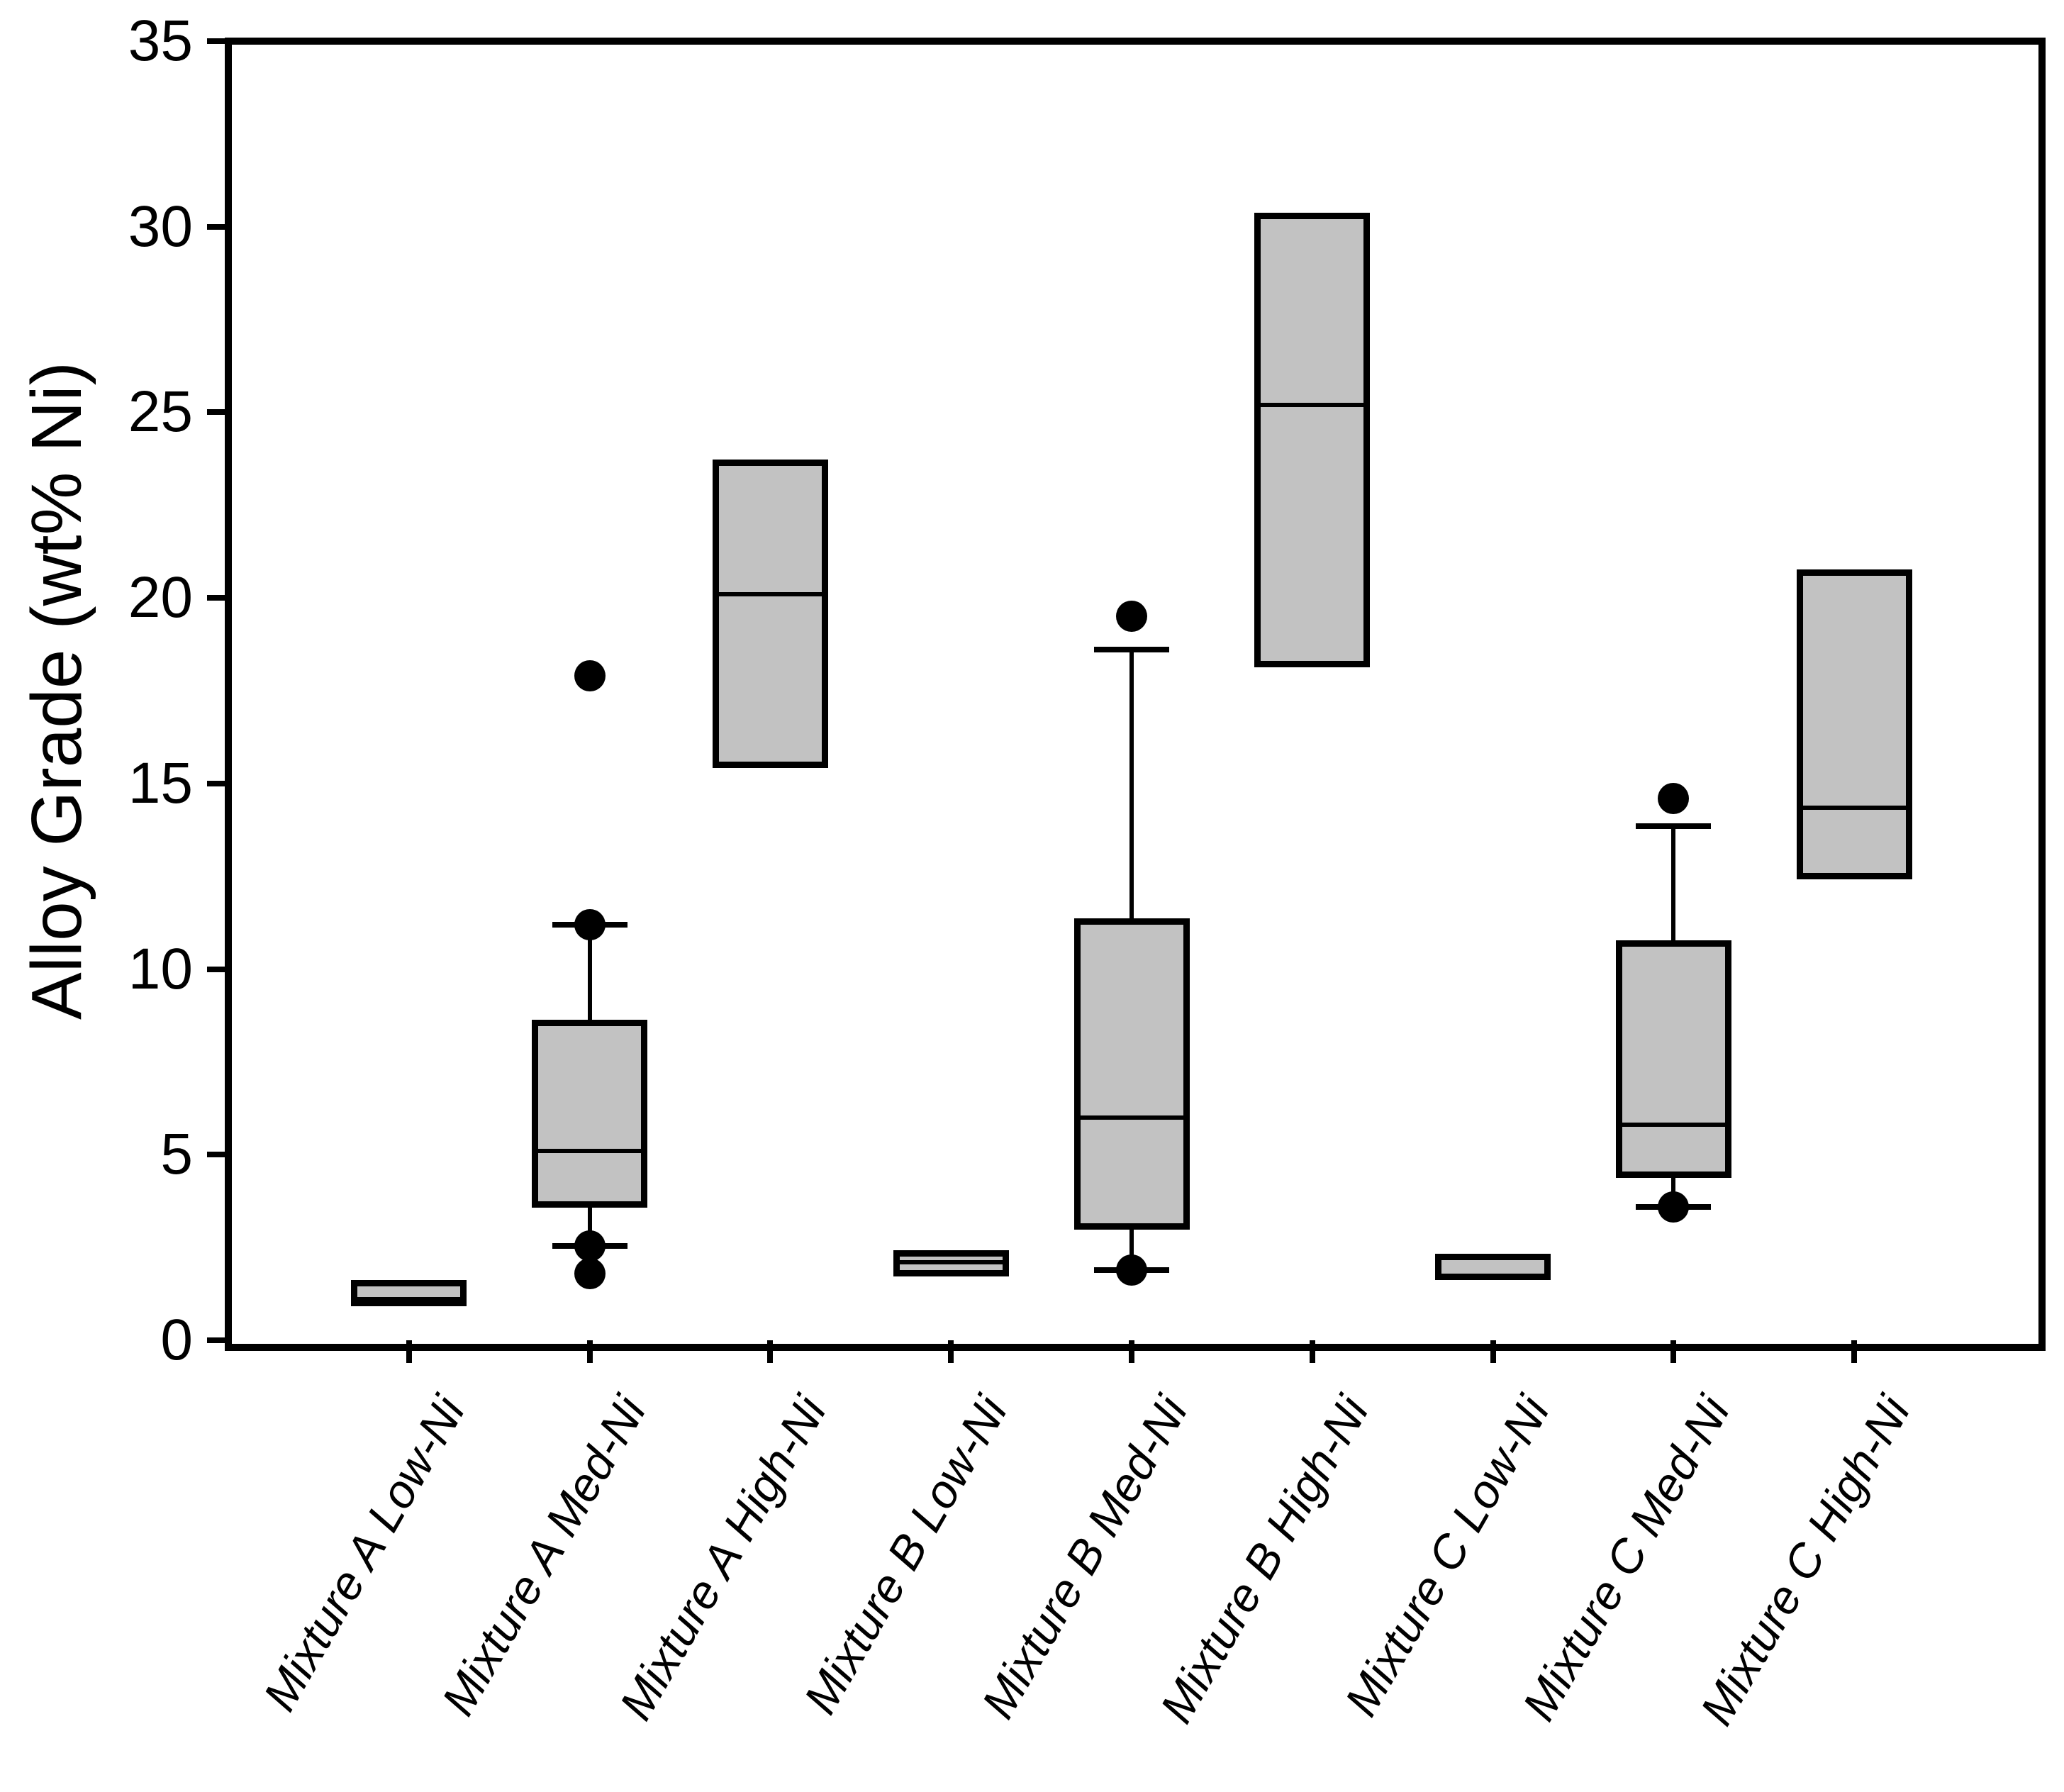  What do you see at coordinates (176, 1154) in the screenshot?
I see `y-axis-tick-label: 5` at bounding box center [176, 1154].